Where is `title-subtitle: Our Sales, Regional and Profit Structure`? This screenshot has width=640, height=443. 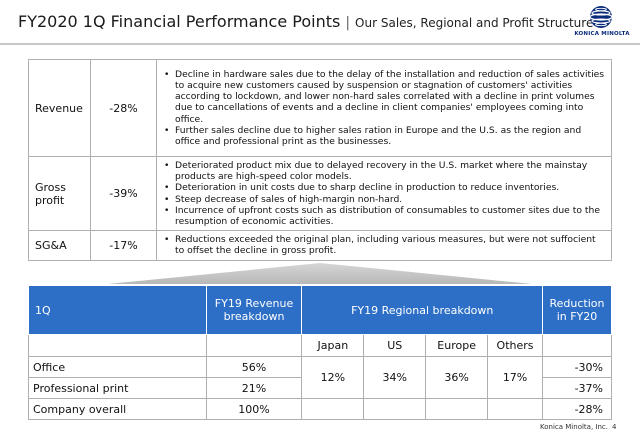
title-subtitle: Our Sales, Regional and Profit Structure is located at coordinates (474, 23).